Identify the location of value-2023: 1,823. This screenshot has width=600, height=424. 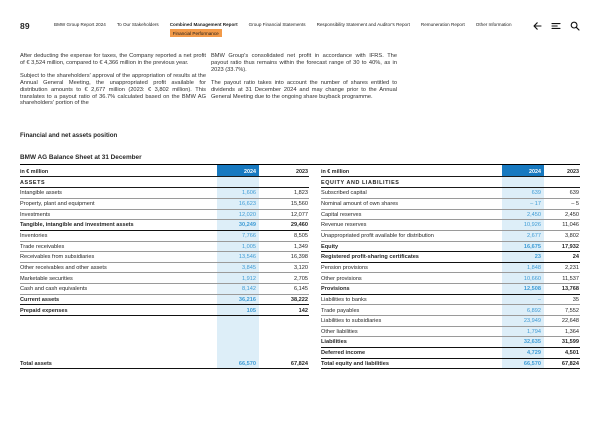
(301, 193).